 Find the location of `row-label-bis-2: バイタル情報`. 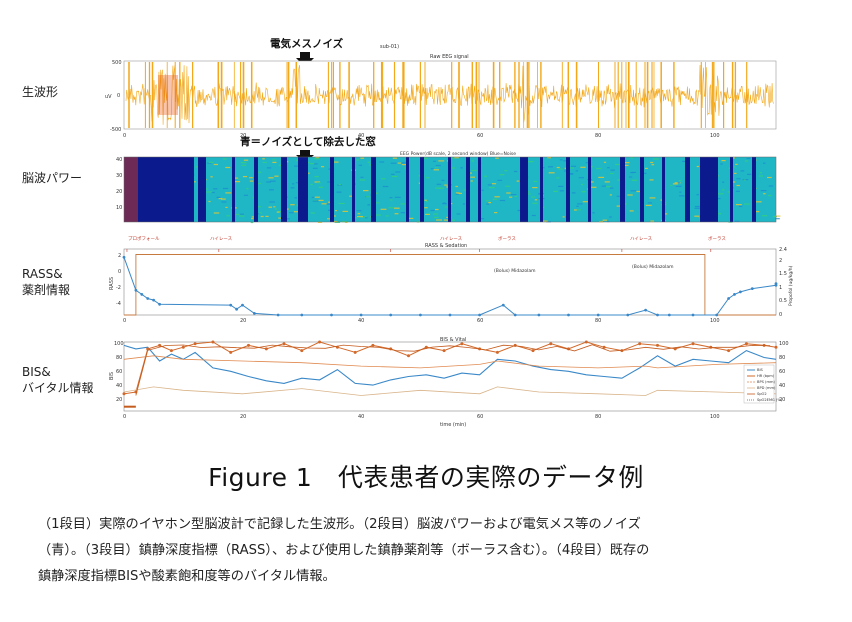

row-label-bis-2: バイタル情報 is located at coordinates (58, 388).